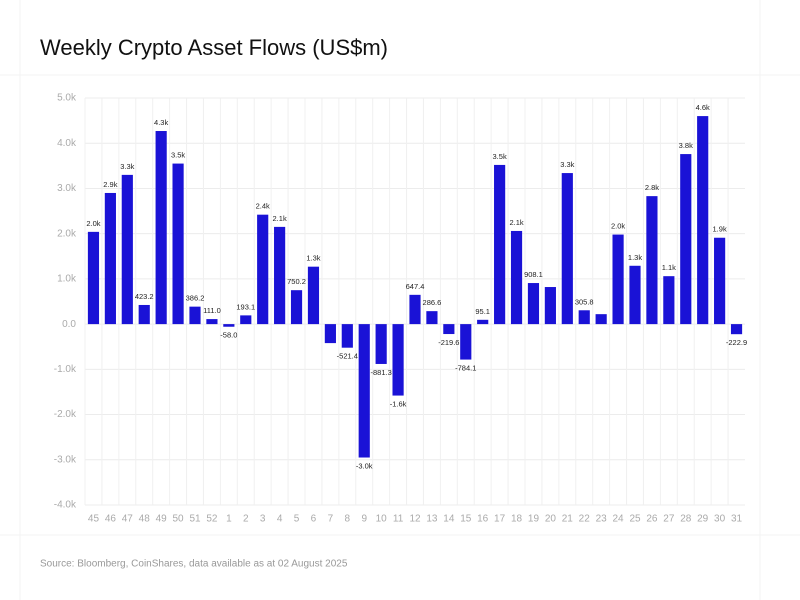 The width and height of the screenshot is (800, 600). Describe the element at coordinates (348, 519) in the screenshot. I see `x-tick-label: 8` at that location.